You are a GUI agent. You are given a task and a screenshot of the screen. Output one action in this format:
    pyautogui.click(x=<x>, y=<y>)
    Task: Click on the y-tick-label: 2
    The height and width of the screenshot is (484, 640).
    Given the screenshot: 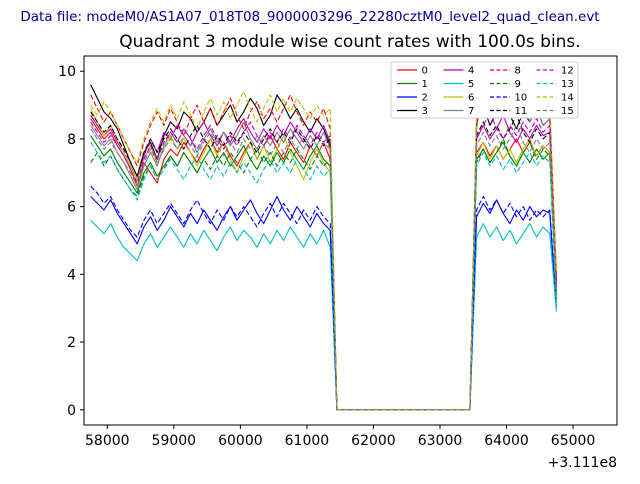 What is the action you would take?
    pyautogui.click(x=71, y=343)
    